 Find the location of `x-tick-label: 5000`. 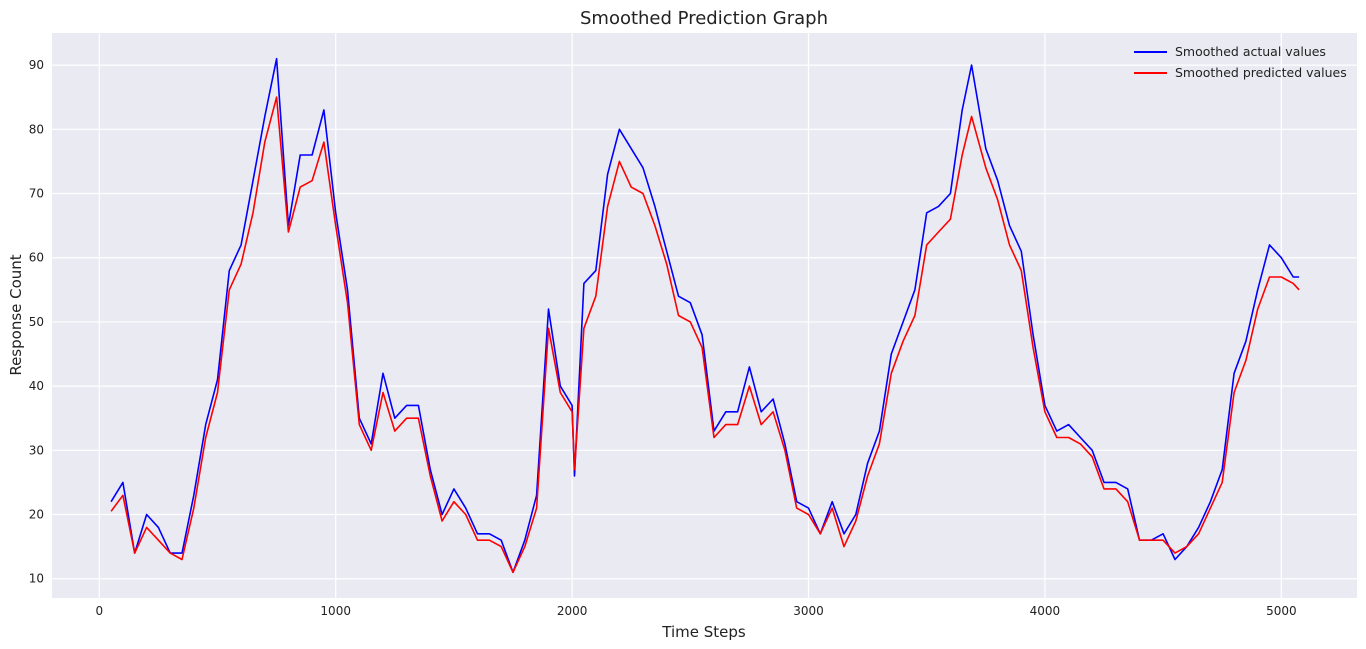

x-tick-label: 5000 is located at coordinates (1281, 611).